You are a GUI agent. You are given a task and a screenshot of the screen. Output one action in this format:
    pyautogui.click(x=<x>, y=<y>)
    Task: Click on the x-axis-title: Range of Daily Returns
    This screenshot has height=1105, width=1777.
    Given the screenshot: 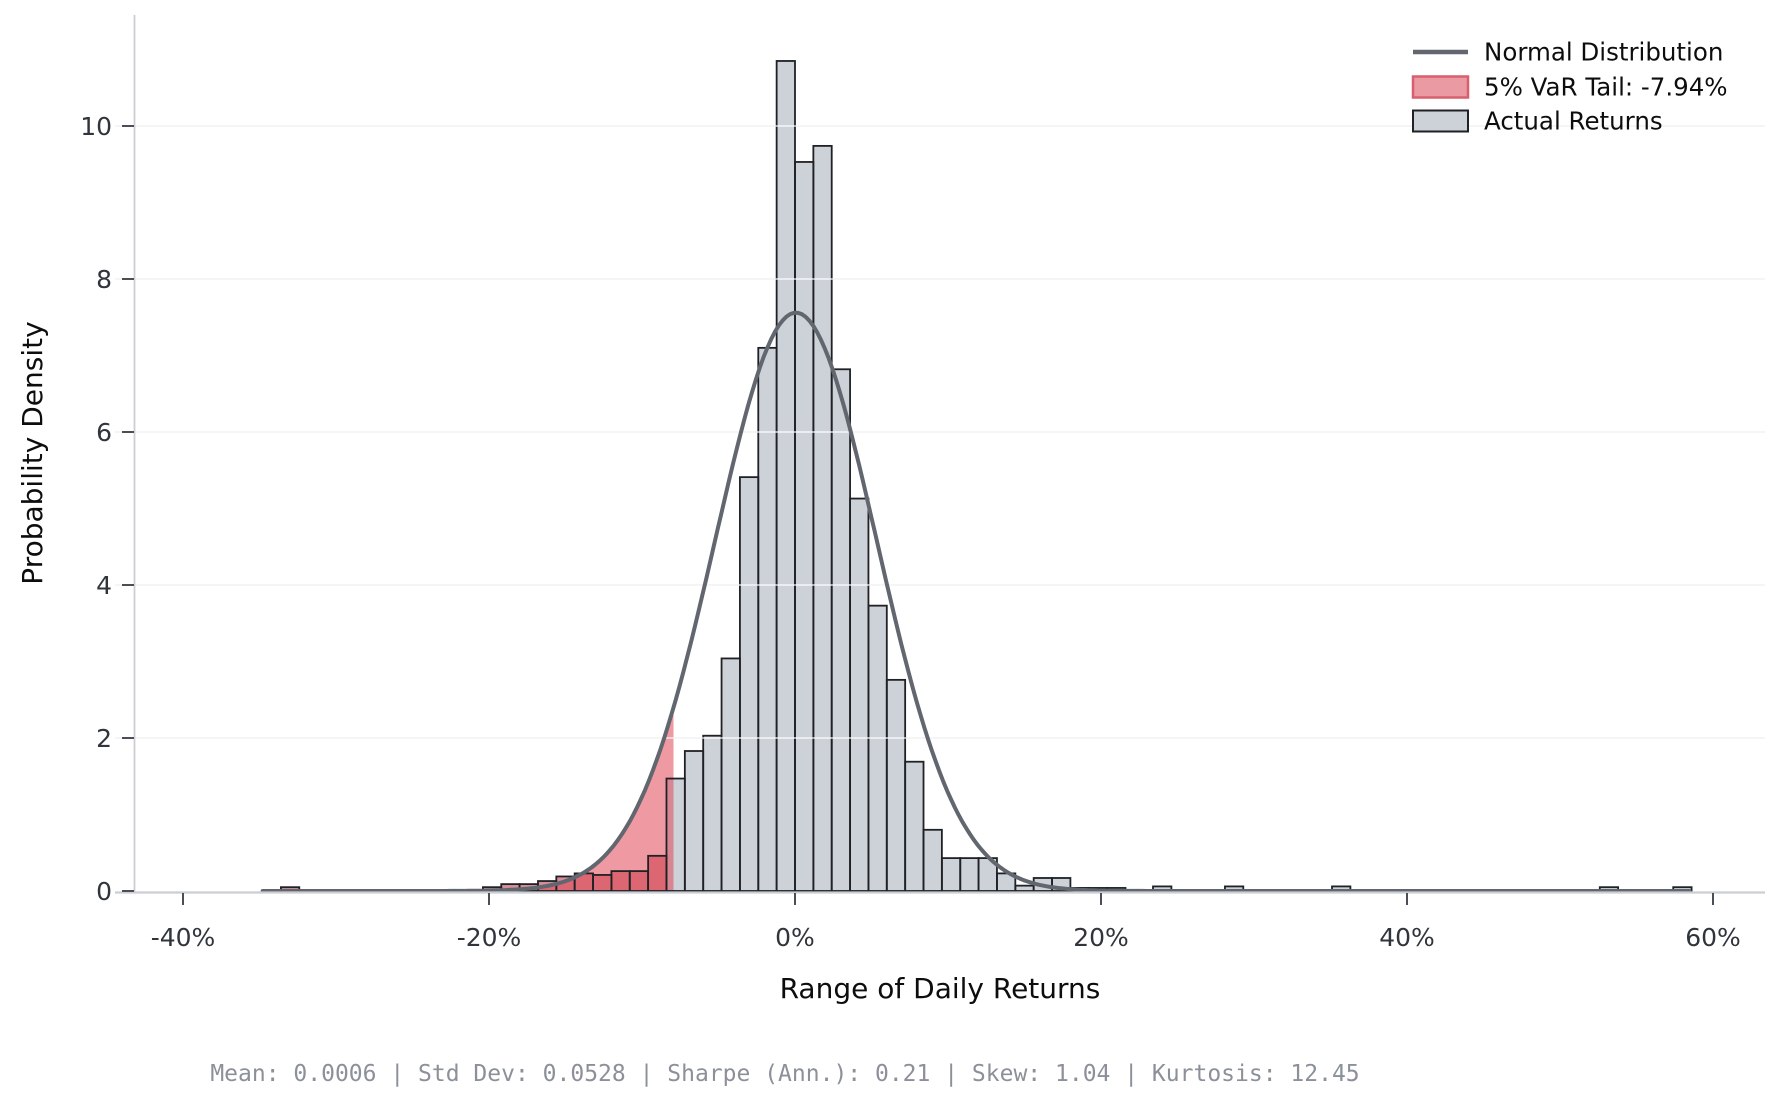 What is the action you would take?
    pyautogui.click(x=940, y=988)
    